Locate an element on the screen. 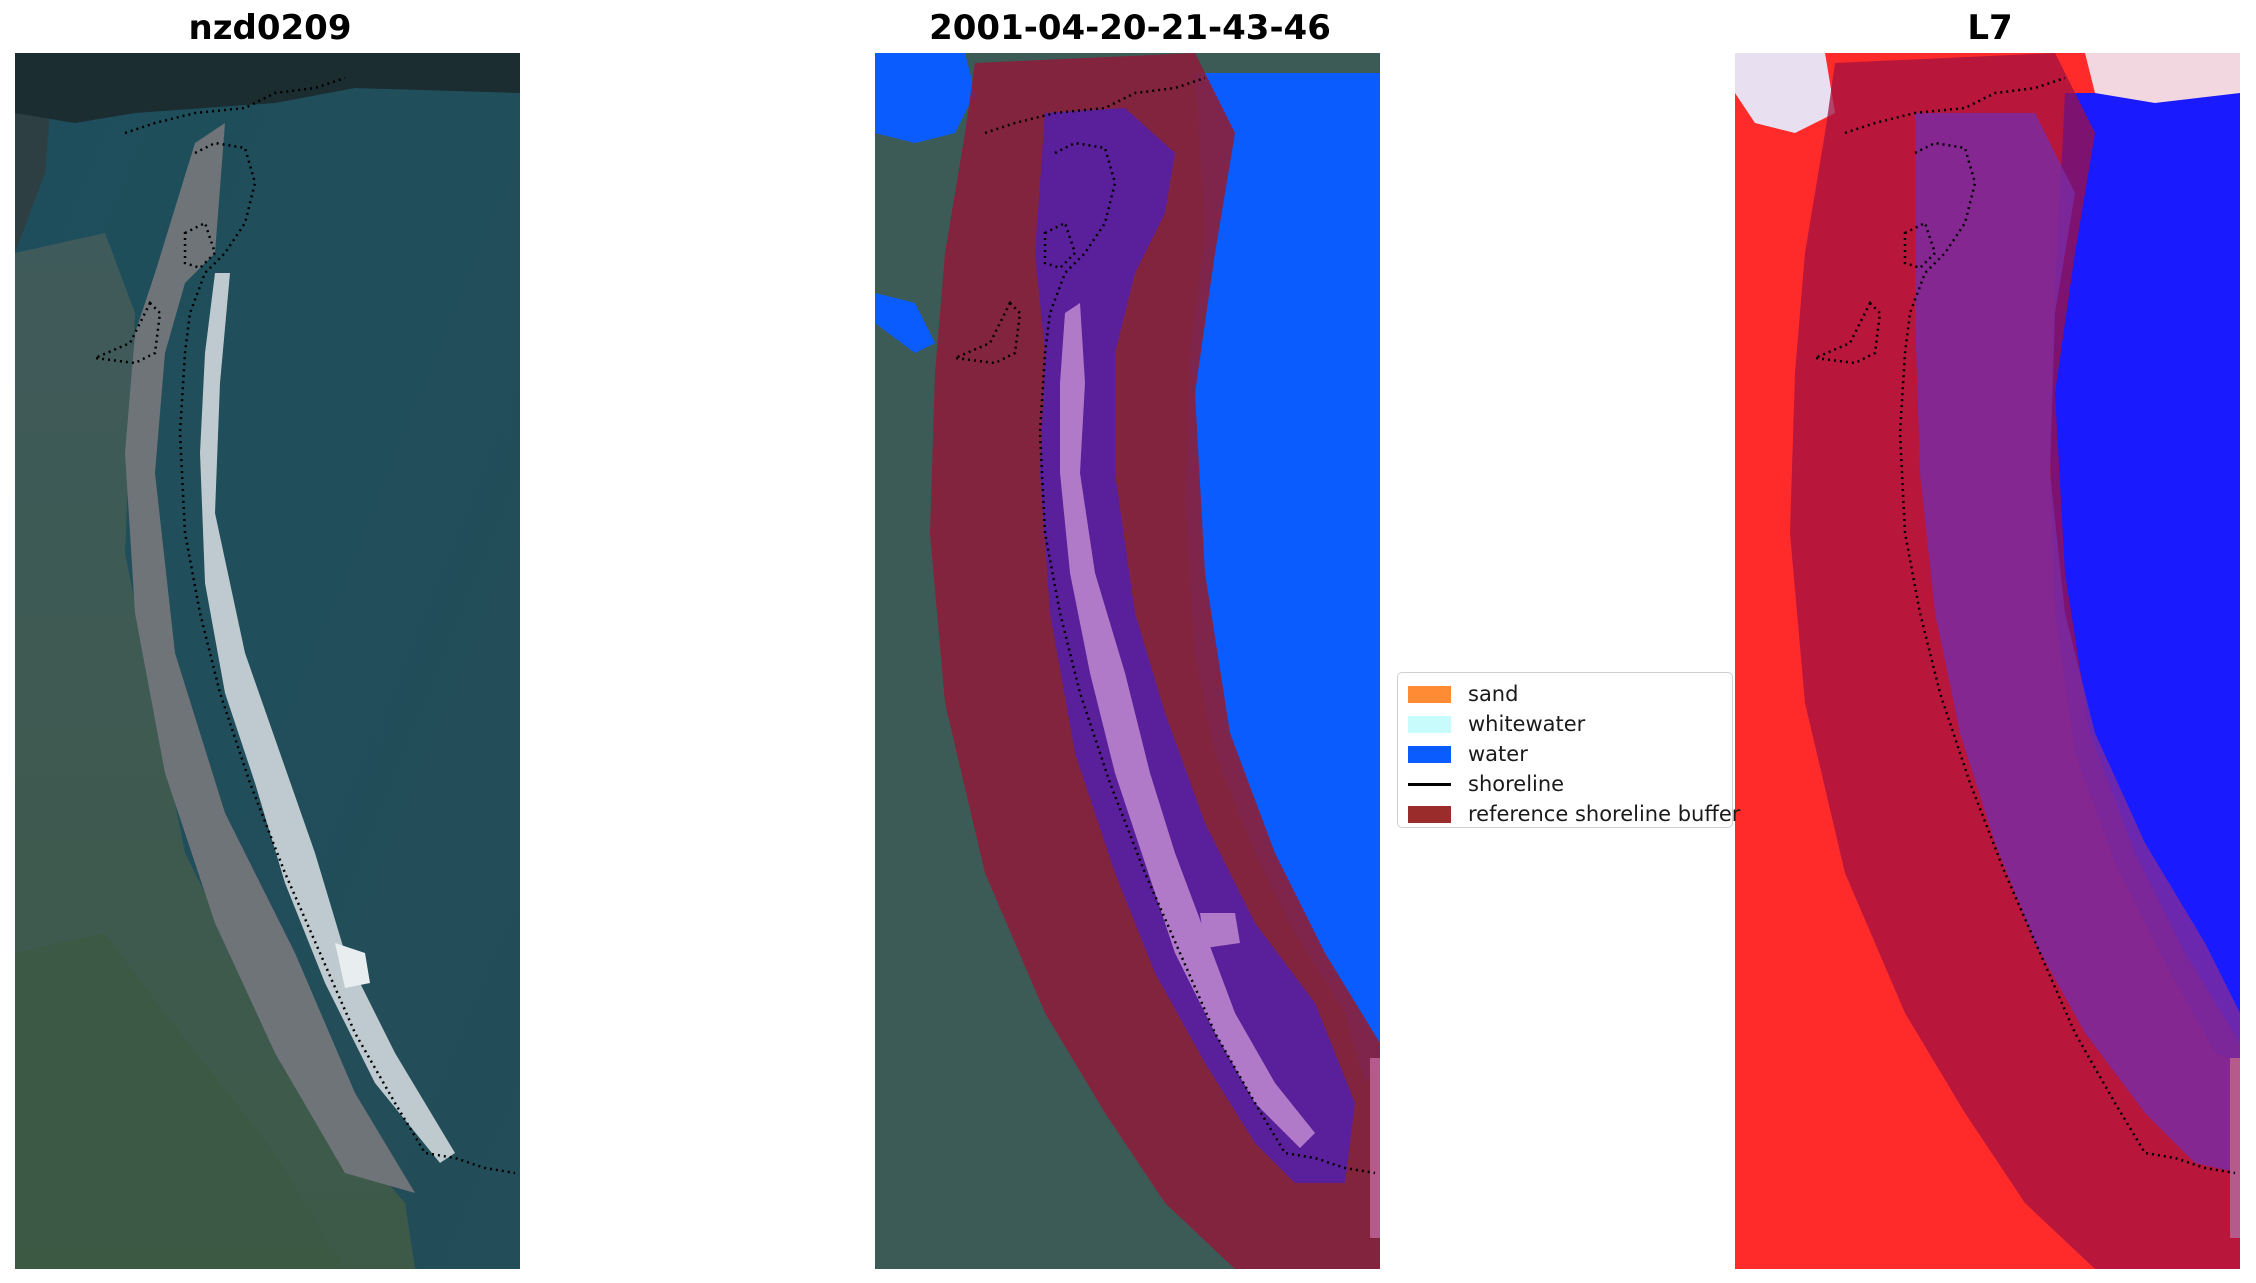 The height and width of the screenshot is (1283, 2256). water-swatch is located at coordinates (1429, 754).